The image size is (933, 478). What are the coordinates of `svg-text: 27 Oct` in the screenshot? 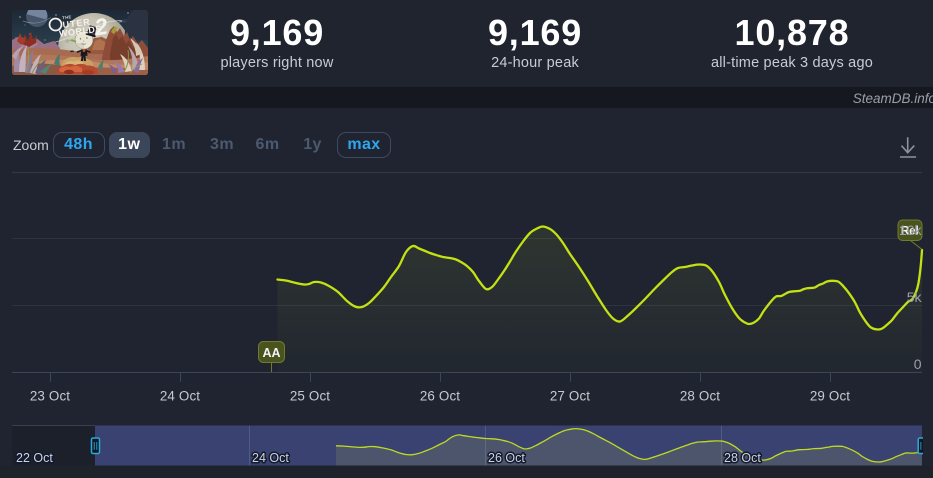 It's located at (570, 395).